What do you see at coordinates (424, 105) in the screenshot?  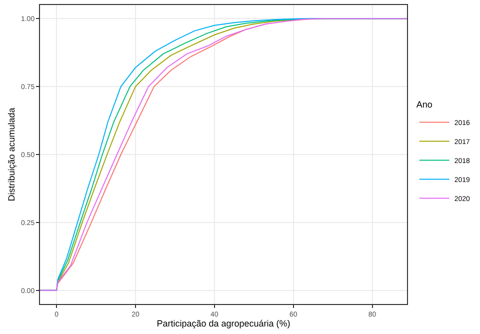 I see `legend-title: Ano` at bounding box center [424, 105].